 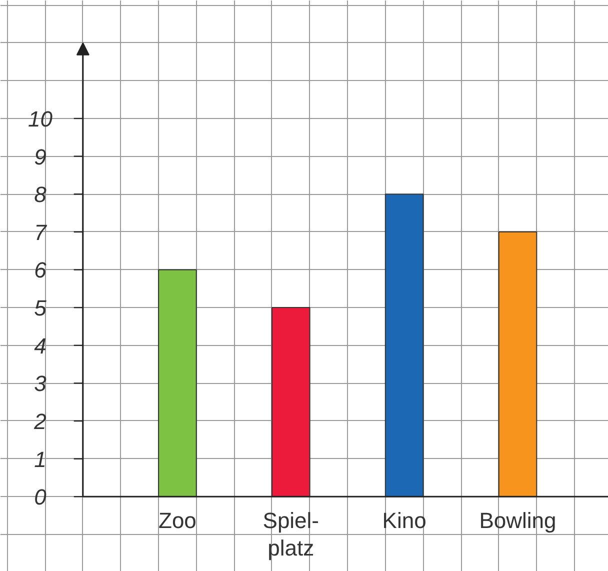 I want to click on y-tick-label: 5, so click(x=41, y=308).